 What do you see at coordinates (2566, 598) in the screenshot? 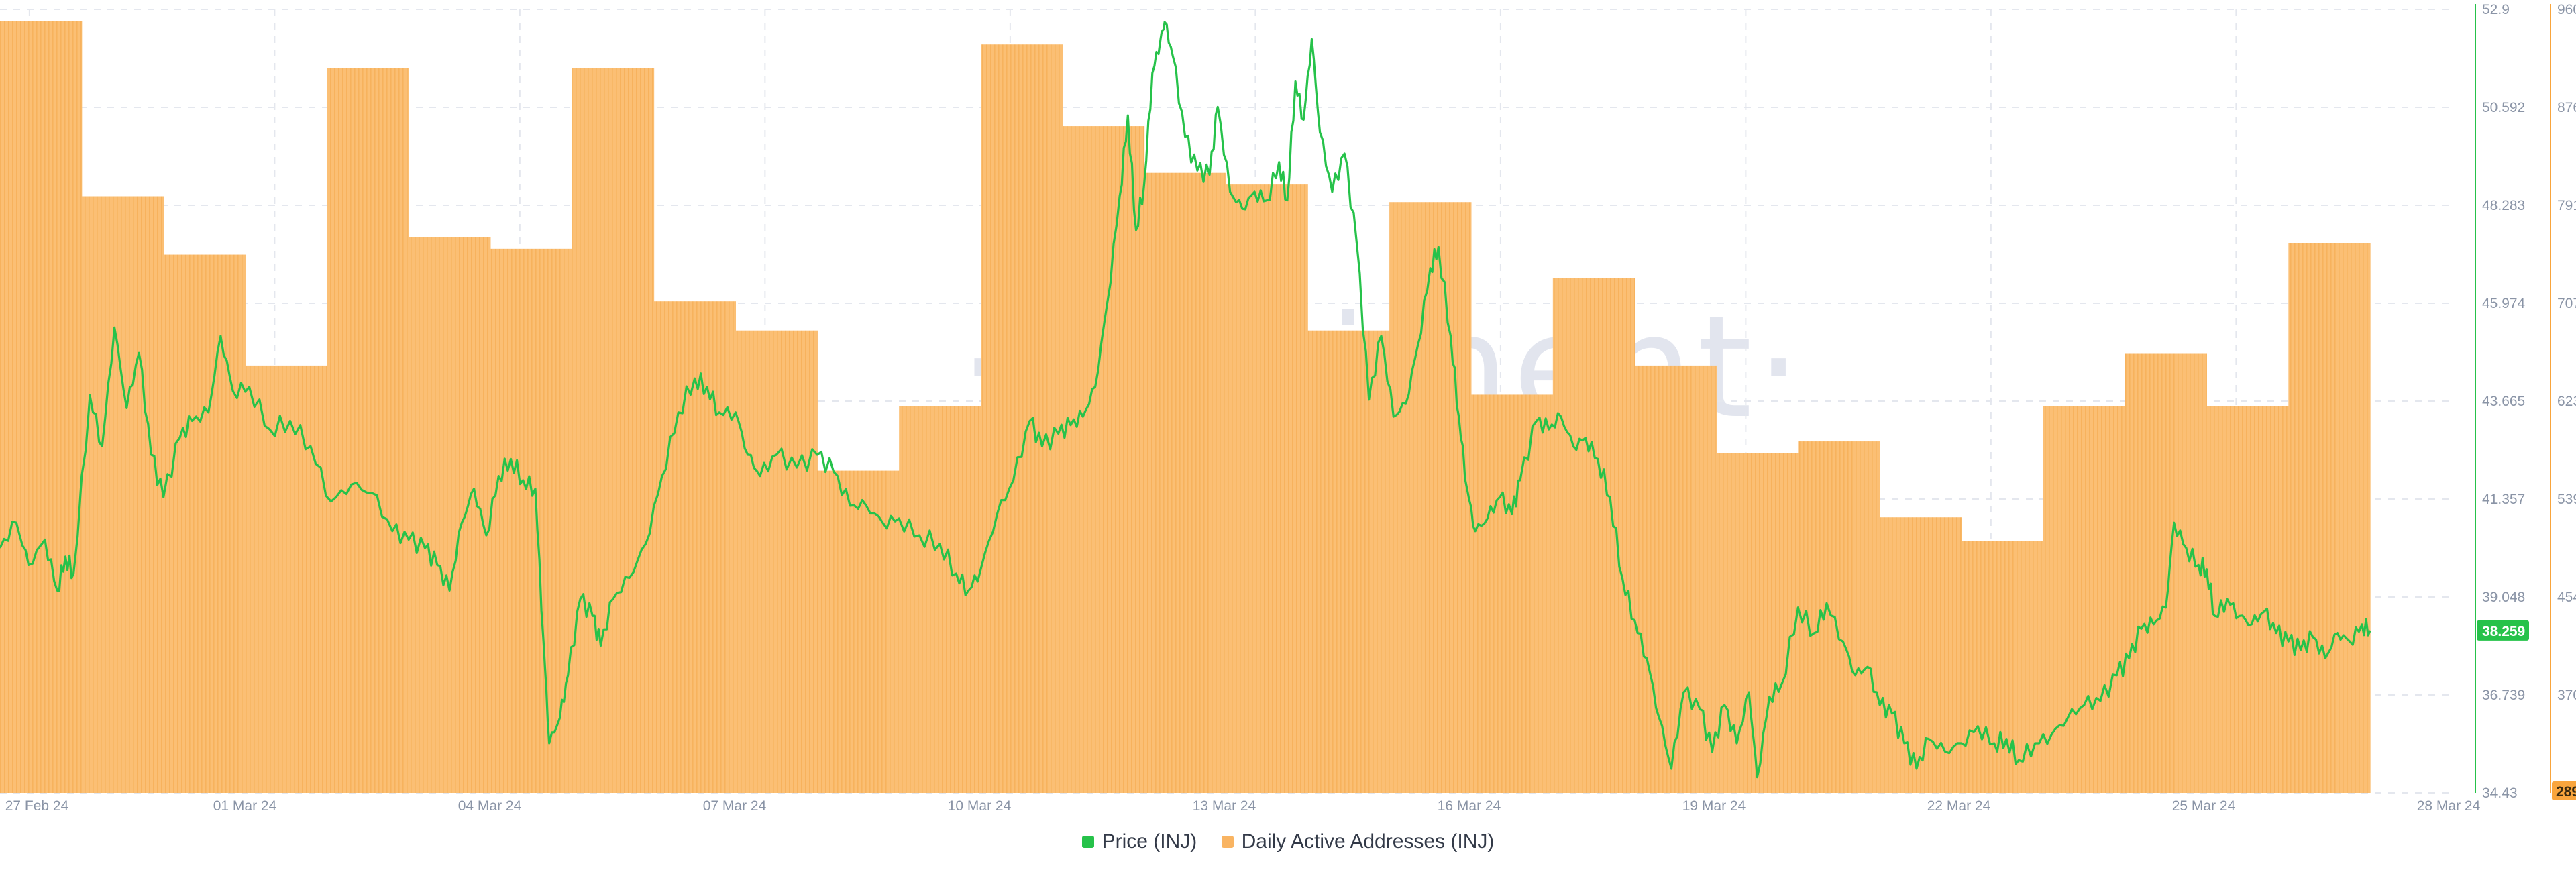
I see `addresses-tick-label: 454` at bounding box center [2566, 598].